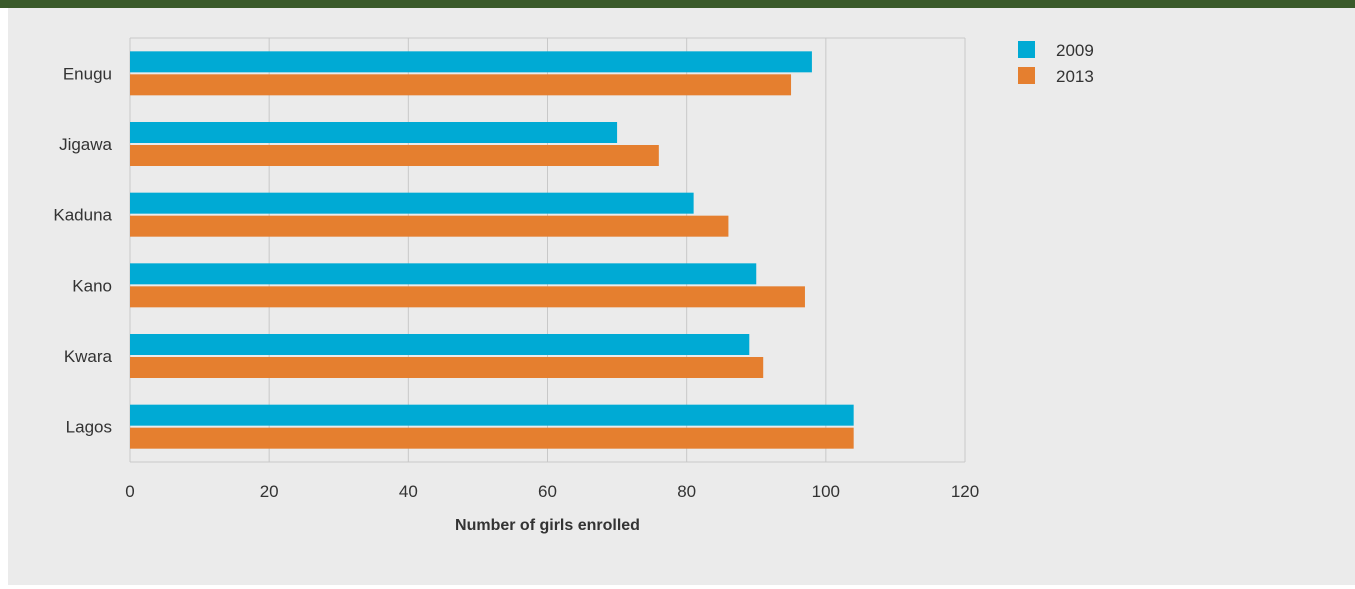 This screenshot has height=589, width=1355. Describe the element at coordinates (492, 415) in the screenshot. I see `bar-lagos-2009` at that location.